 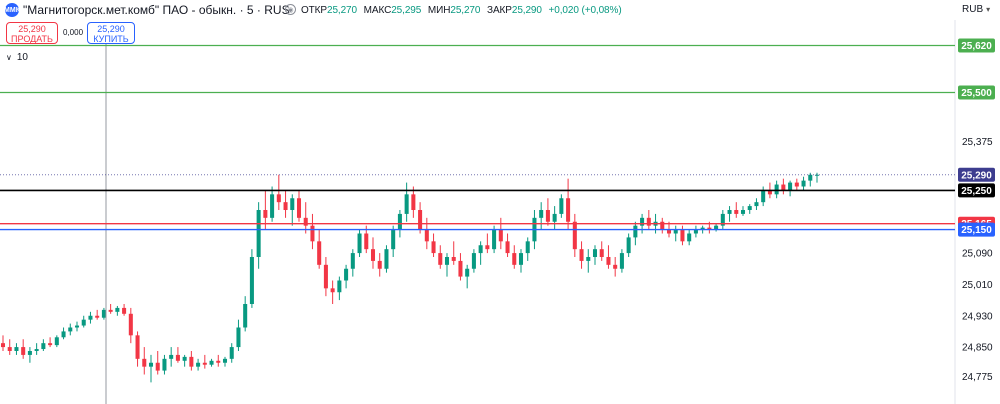 I want to click on price-tag-label: 25,620, so click(x=976, y=46).